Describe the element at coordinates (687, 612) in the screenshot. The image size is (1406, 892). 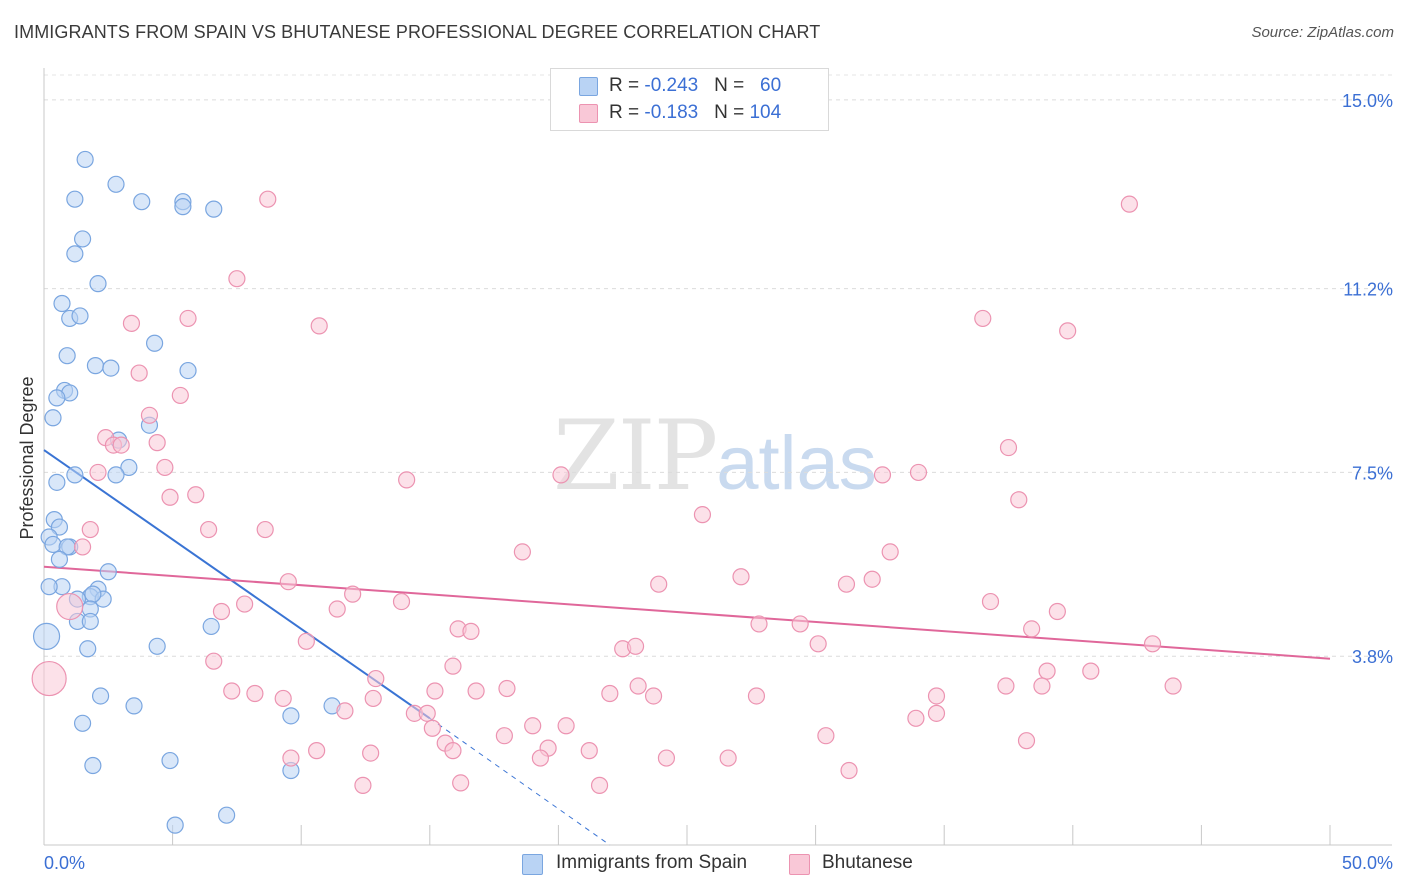
I see `bhutanese-trend-line` at that location.